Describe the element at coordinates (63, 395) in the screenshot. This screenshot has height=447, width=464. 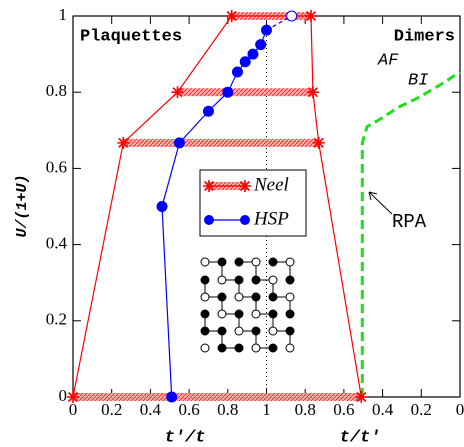
I see `y-tick-label: 0` at that location.